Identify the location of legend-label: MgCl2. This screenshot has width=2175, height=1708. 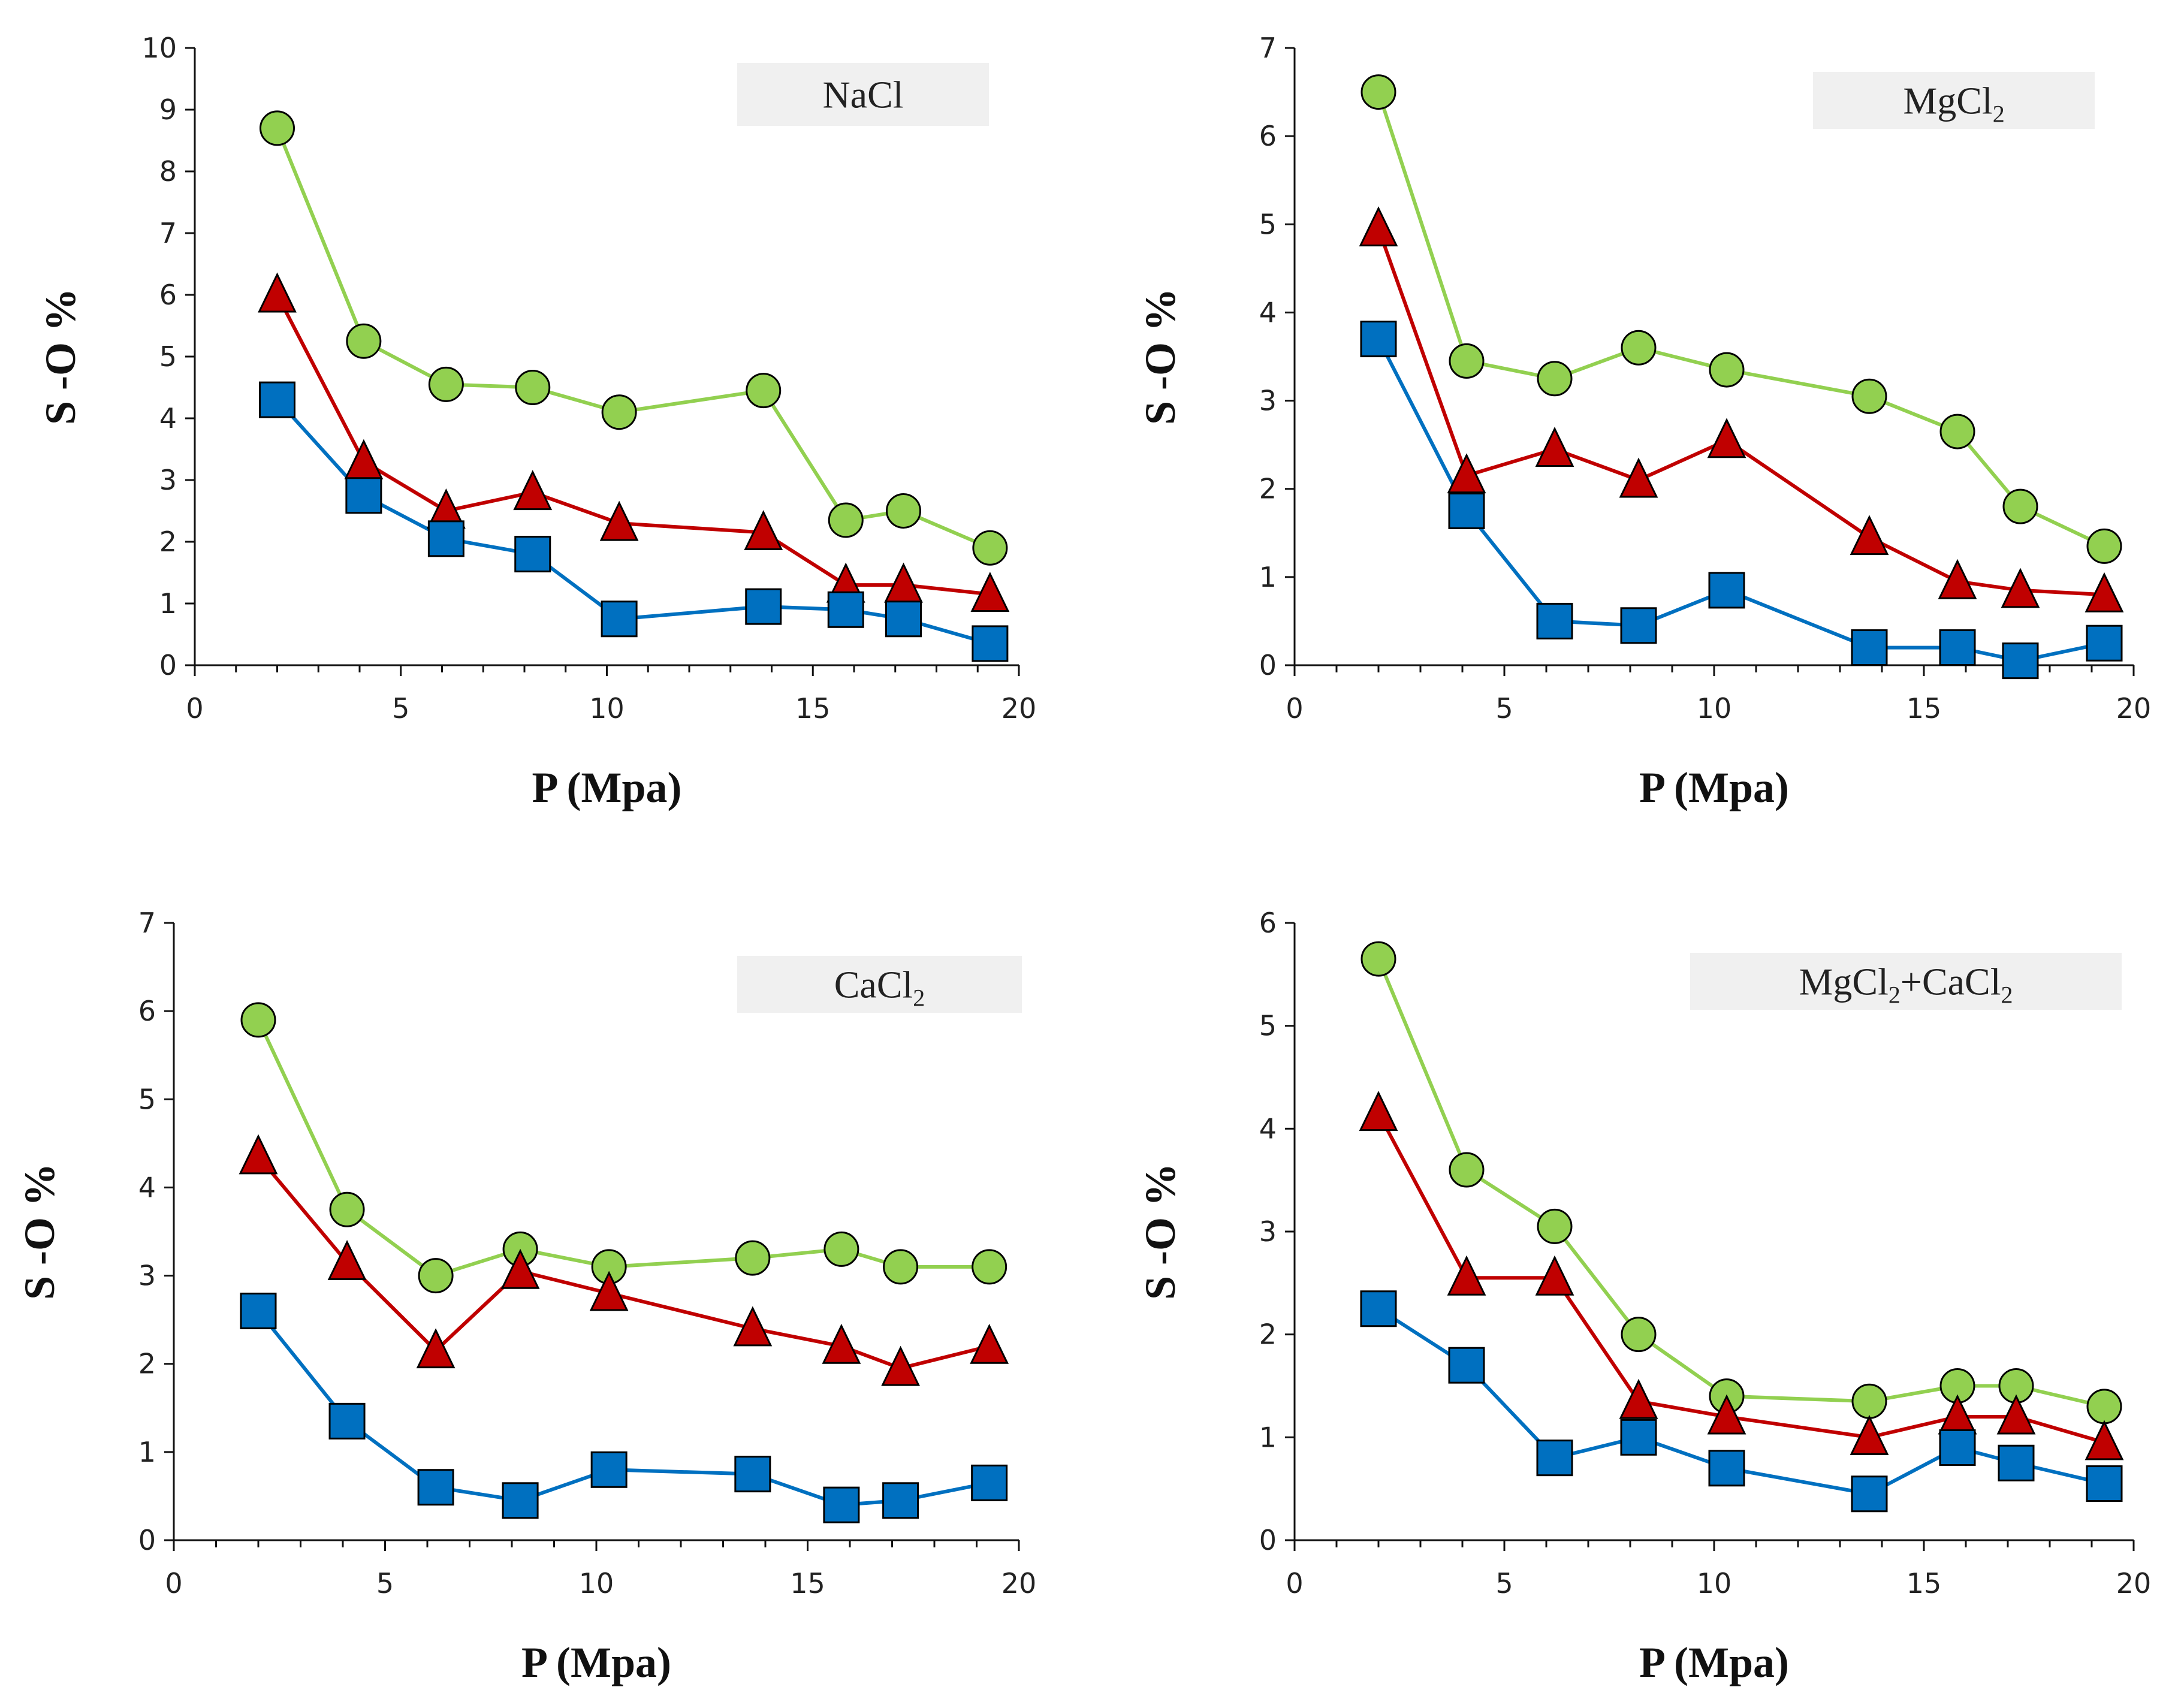
(1954, 104).